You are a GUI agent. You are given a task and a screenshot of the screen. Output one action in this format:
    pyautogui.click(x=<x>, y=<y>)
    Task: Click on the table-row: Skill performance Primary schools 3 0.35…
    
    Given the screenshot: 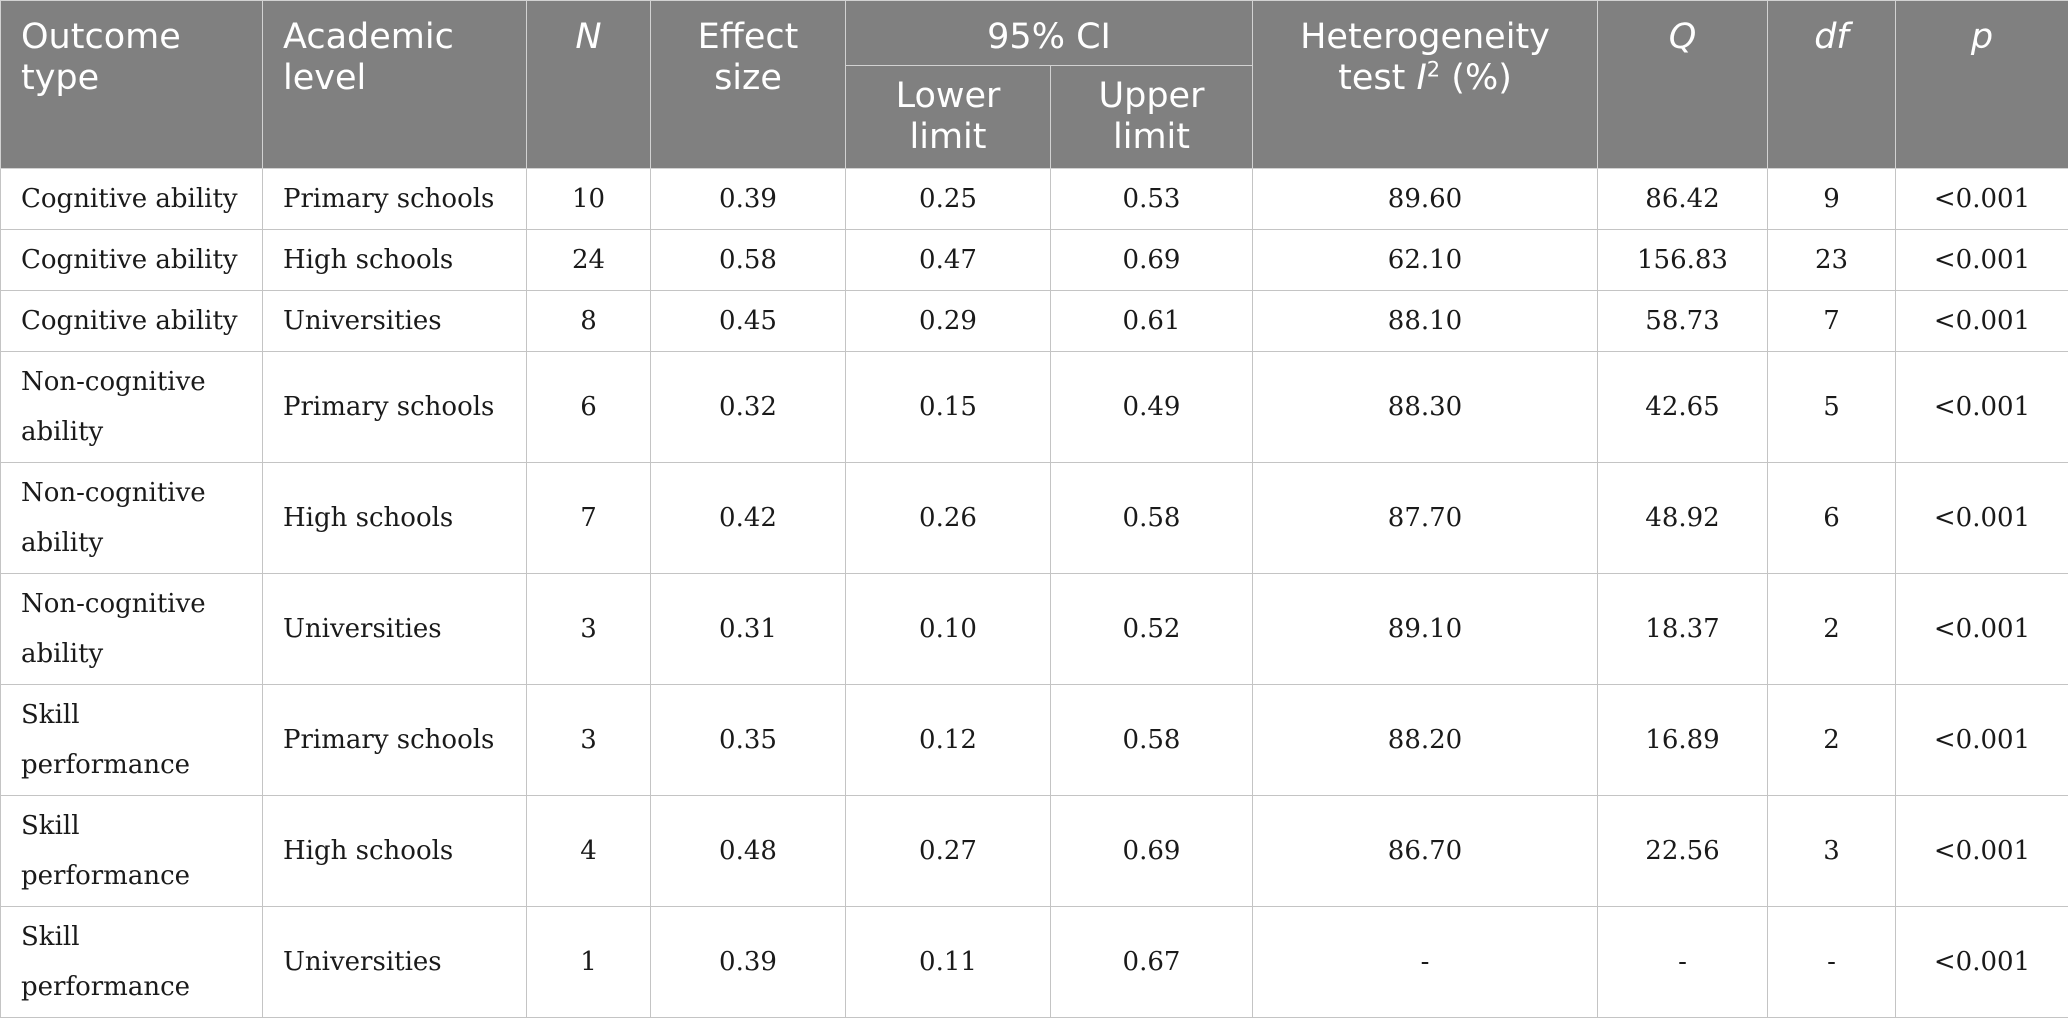 What is the action you would take?
    pyautogui.click(x=1034, y=740)
    